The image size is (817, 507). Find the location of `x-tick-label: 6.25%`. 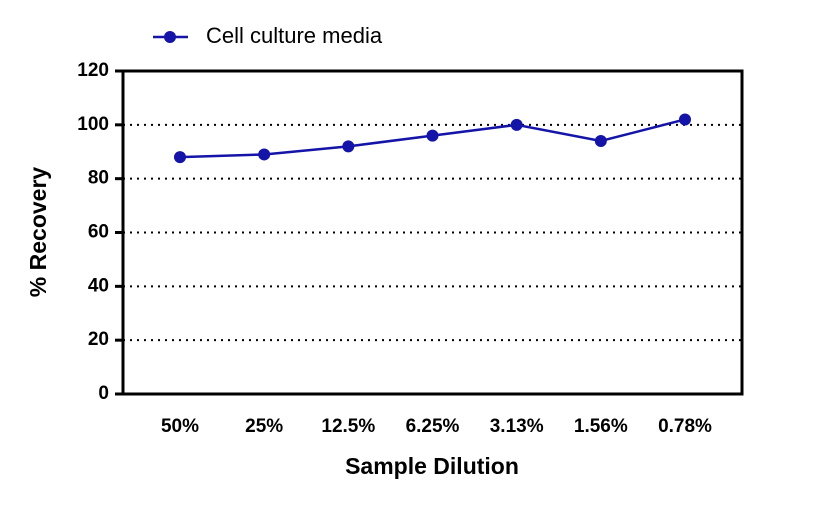

x-tick-label: 6.25% is located at coordinates (433, 426).